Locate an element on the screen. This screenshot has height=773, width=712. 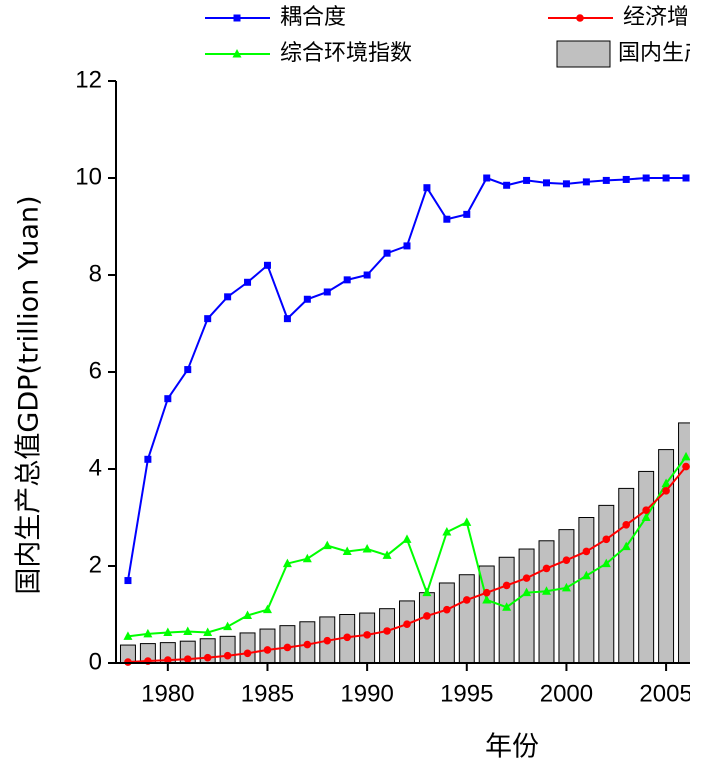
y-tick-label: 4 is located at coordinates (95, 467).